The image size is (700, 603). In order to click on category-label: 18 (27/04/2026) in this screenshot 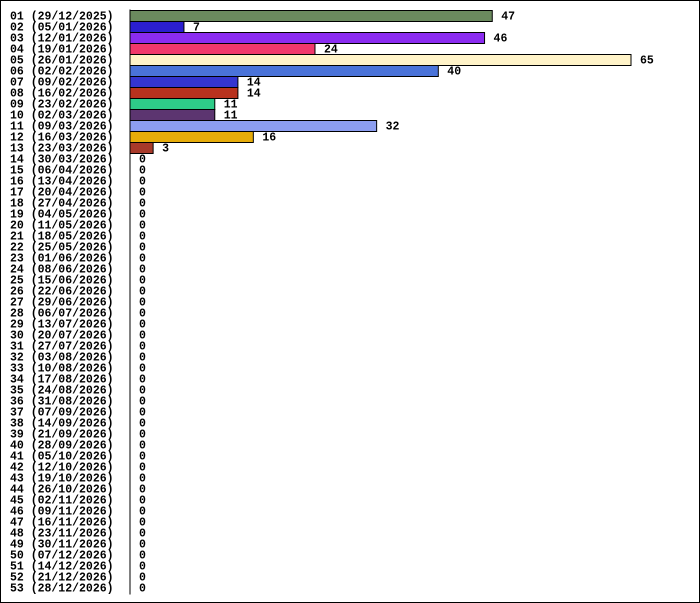, I will do `click(62, 204)`.